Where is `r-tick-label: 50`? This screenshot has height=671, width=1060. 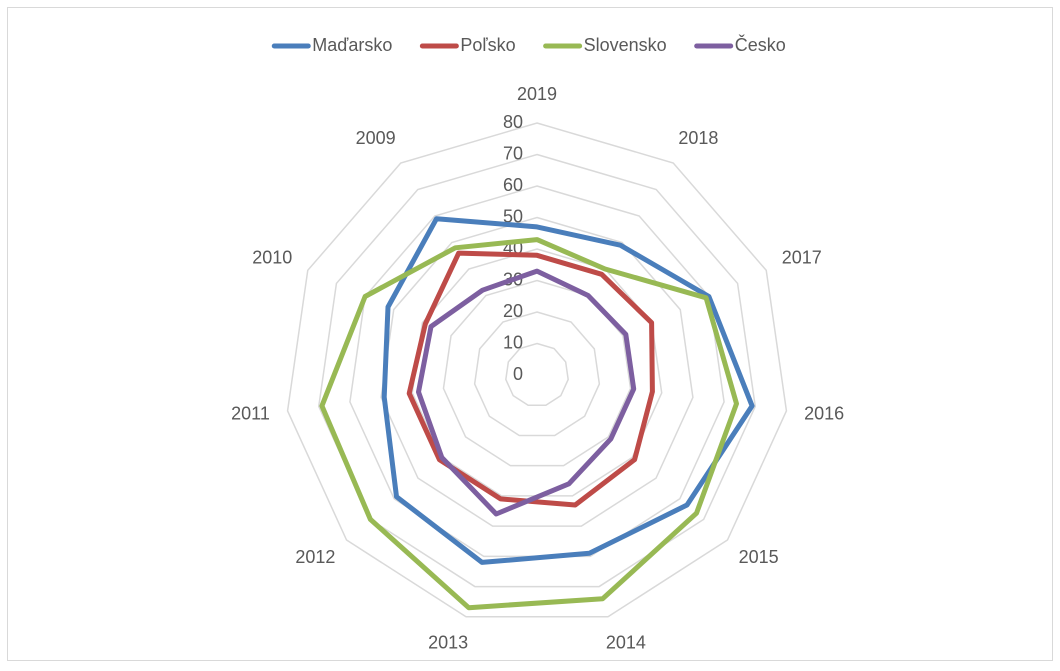 r-tick-label: 50 is located at coordinates (513, 216).